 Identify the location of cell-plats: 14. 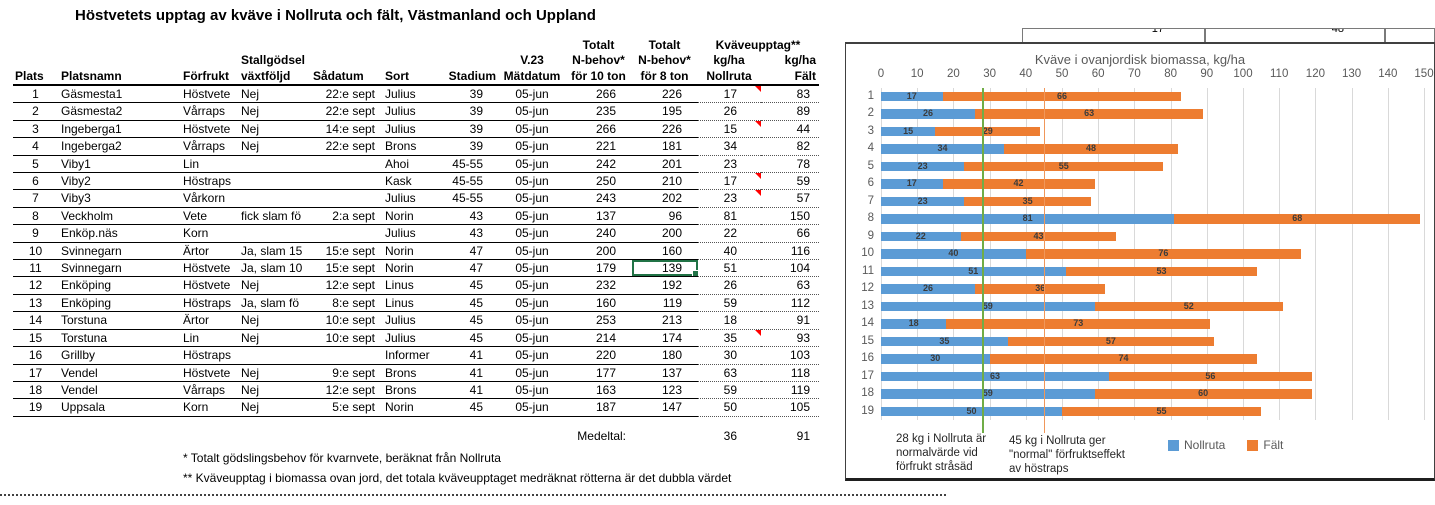
(36, 320).